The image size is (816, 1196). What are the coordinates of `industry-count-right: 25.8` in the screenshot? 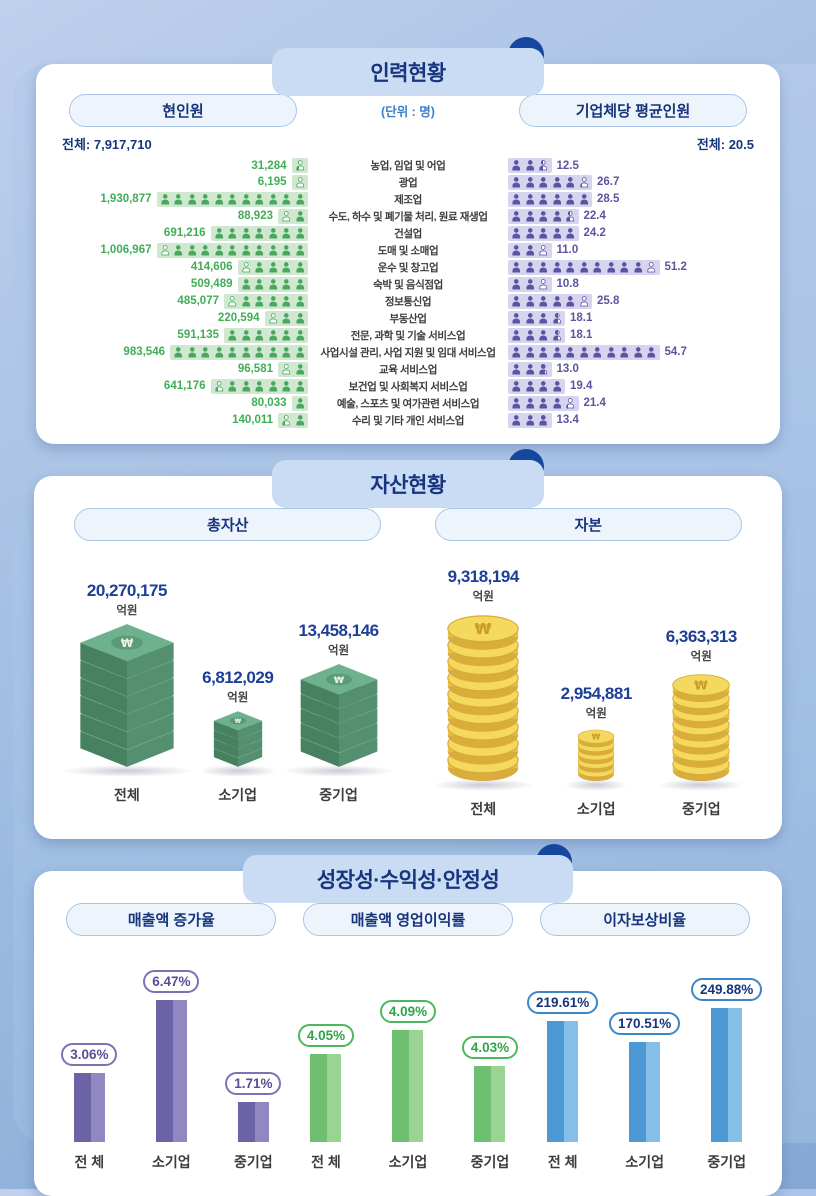 It's located at (633, 301).